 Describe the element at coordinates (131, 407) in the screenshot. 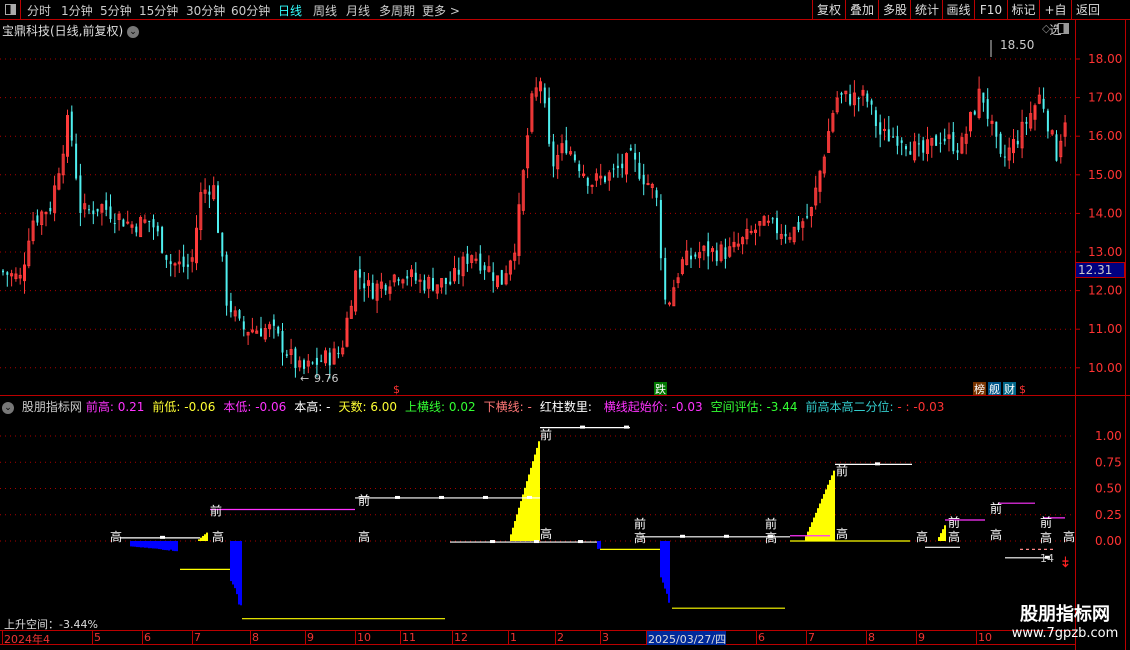

I see `field-value: 0.21` at that location.